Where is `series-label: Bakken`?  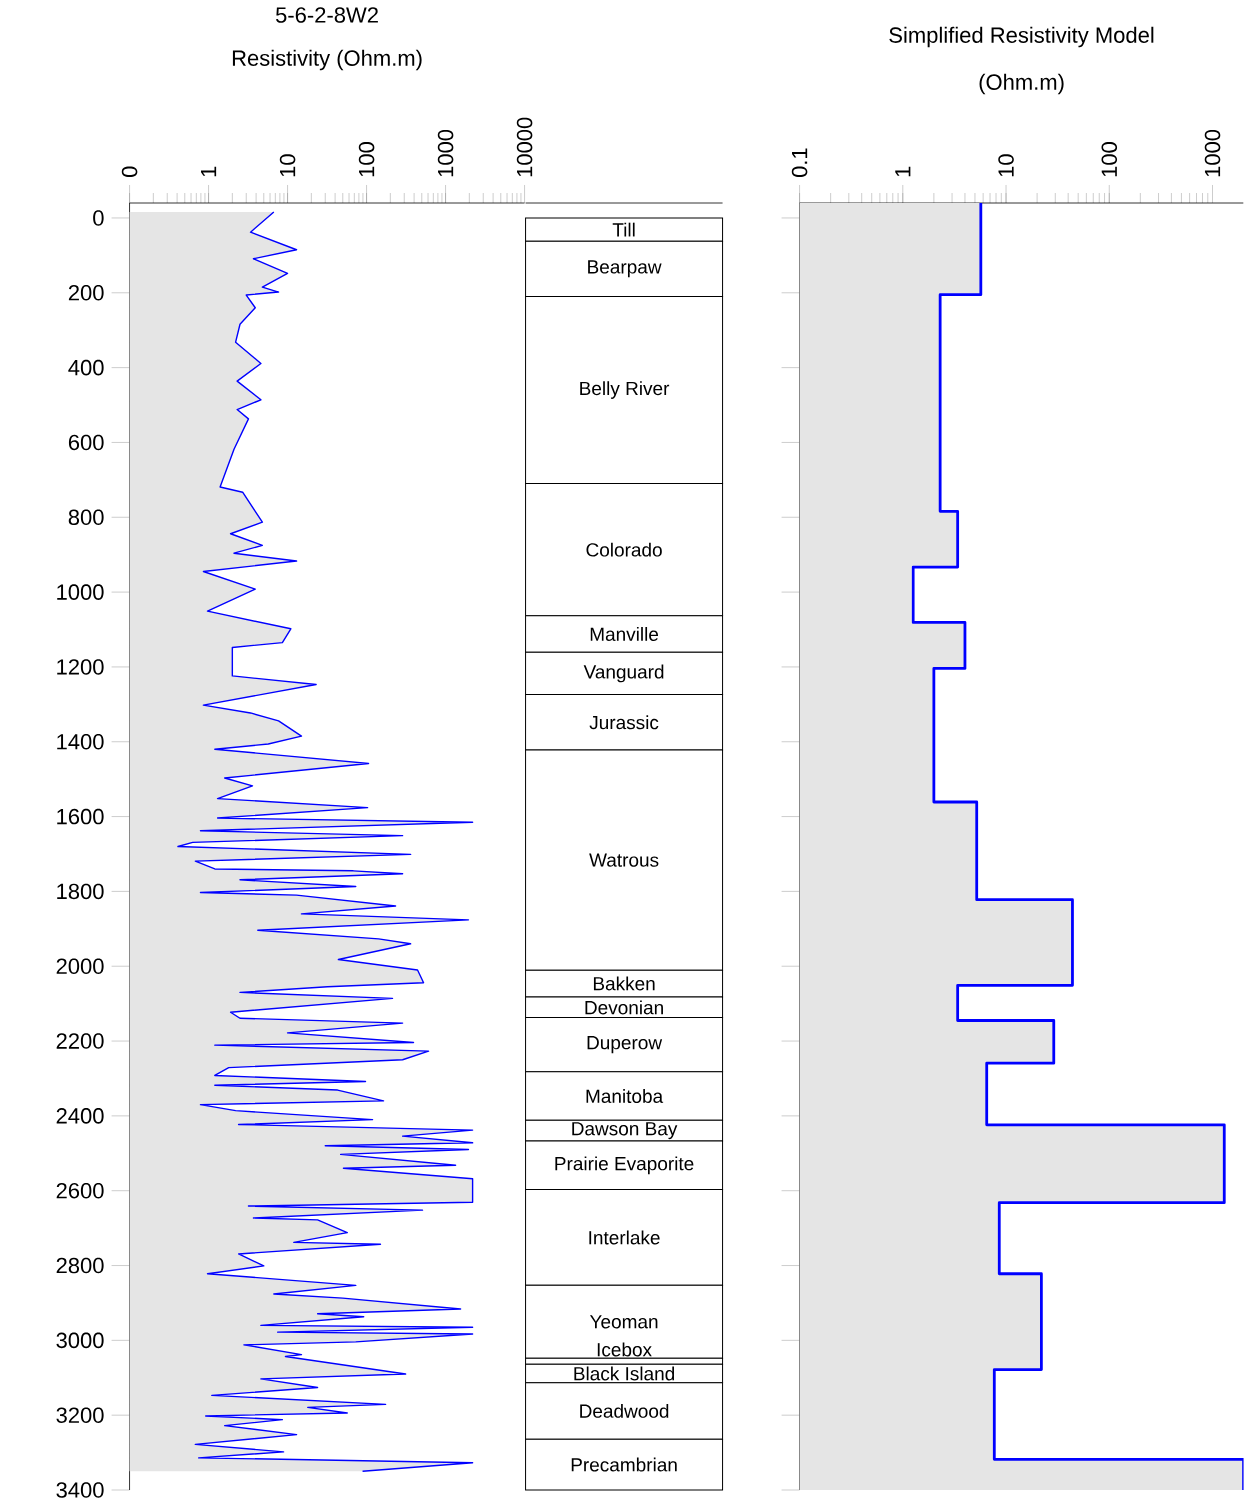
series-label: Bakken is located at coordinates (624, 983).